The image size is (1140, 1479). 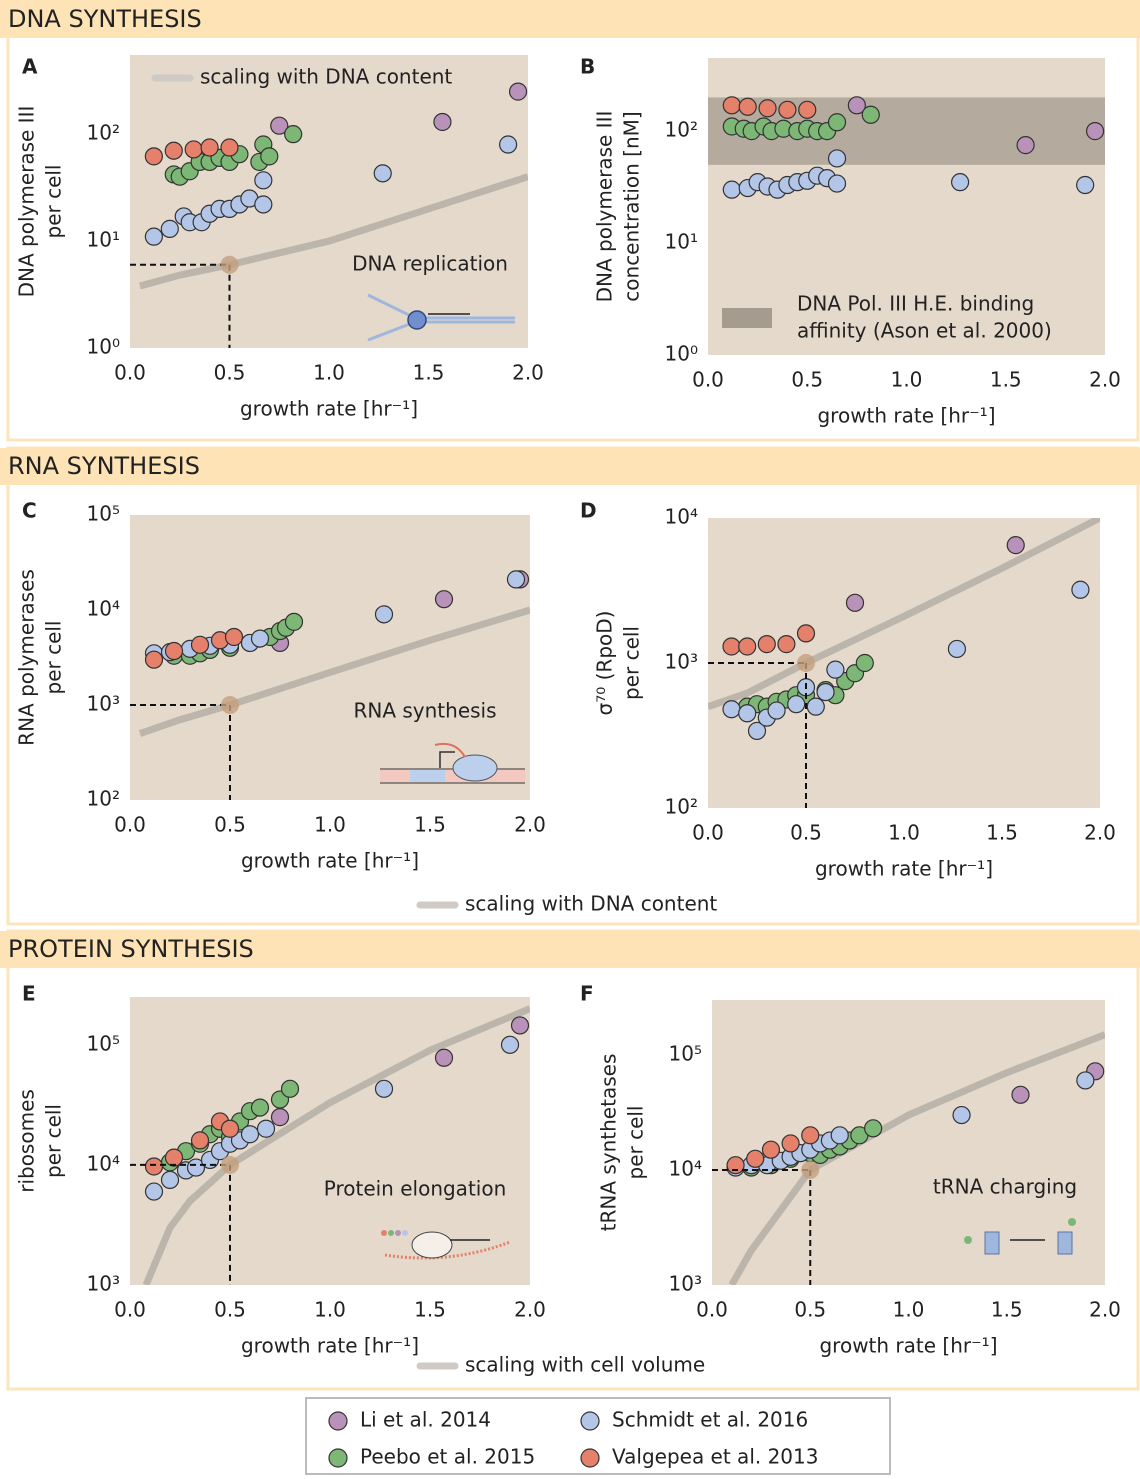 I want to click on x-tick-label: 0.5, so click(x=230, y=825).